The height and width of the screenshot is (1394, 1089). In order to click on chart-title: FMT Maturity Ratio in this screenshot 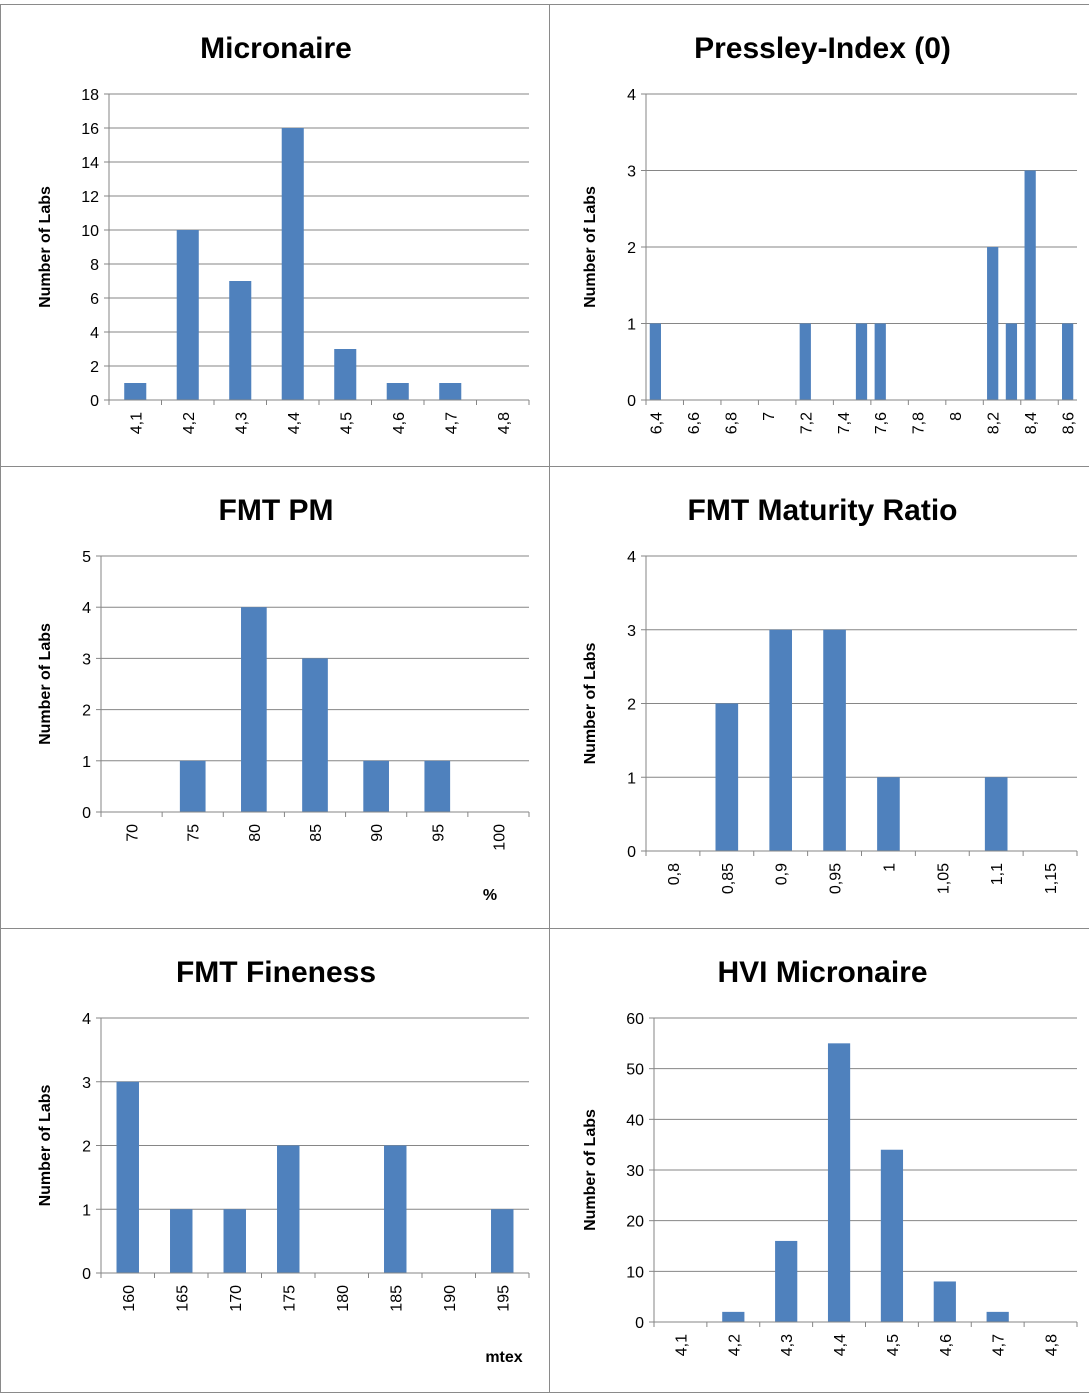, I will do `click(823, 510)`.